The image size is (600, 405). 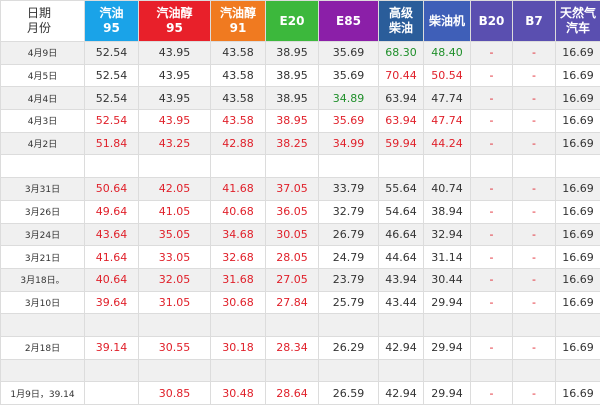 I want to click on header-cell: B7, so click(x=534, y=21).